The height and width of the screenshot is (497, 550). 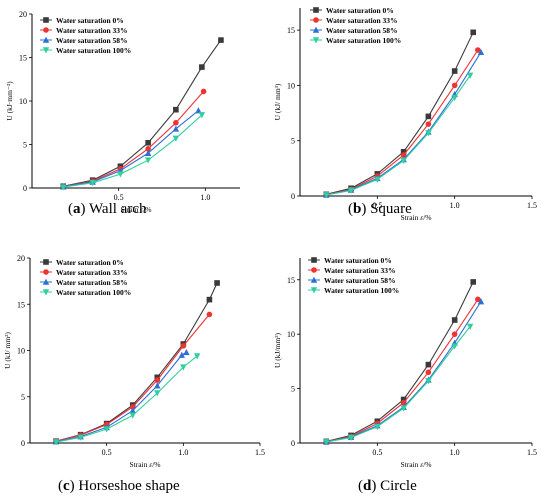 What do you see at coordinates (291, 280) in the screenshot?
I see `y-tick-label: 15` at bounding box center [291, 280].